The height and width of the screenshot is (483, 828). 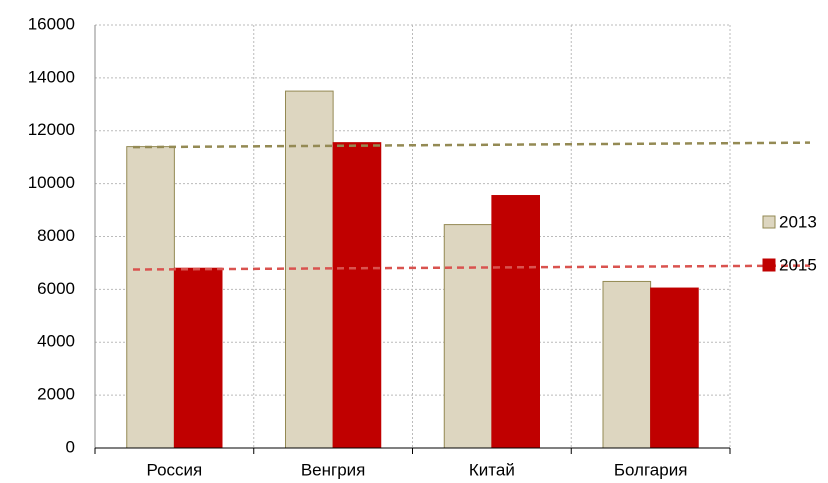 I want to click on y-tick-label: 2000, so click(x=56, y=394).